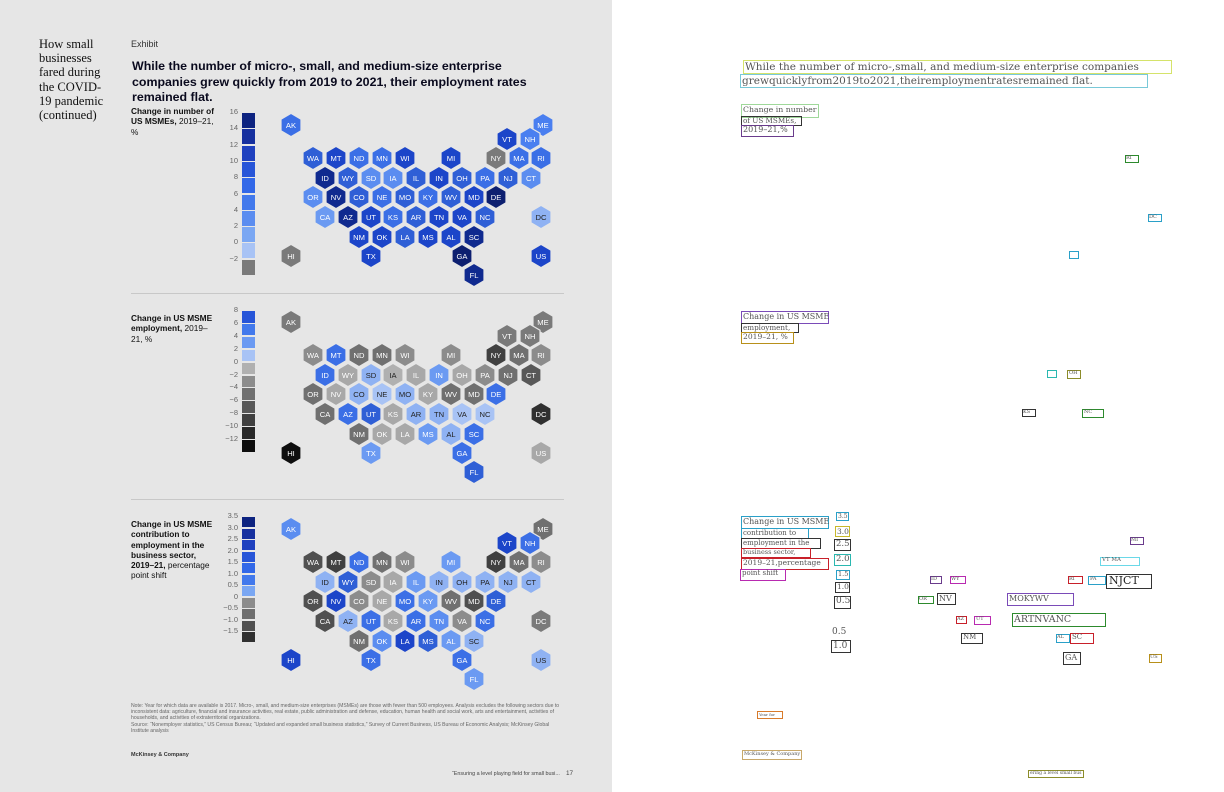  What do you see at coordinates (923, 599) in the screenshot?
I see `ocr-text: OR` at bounding box center [923, 599].